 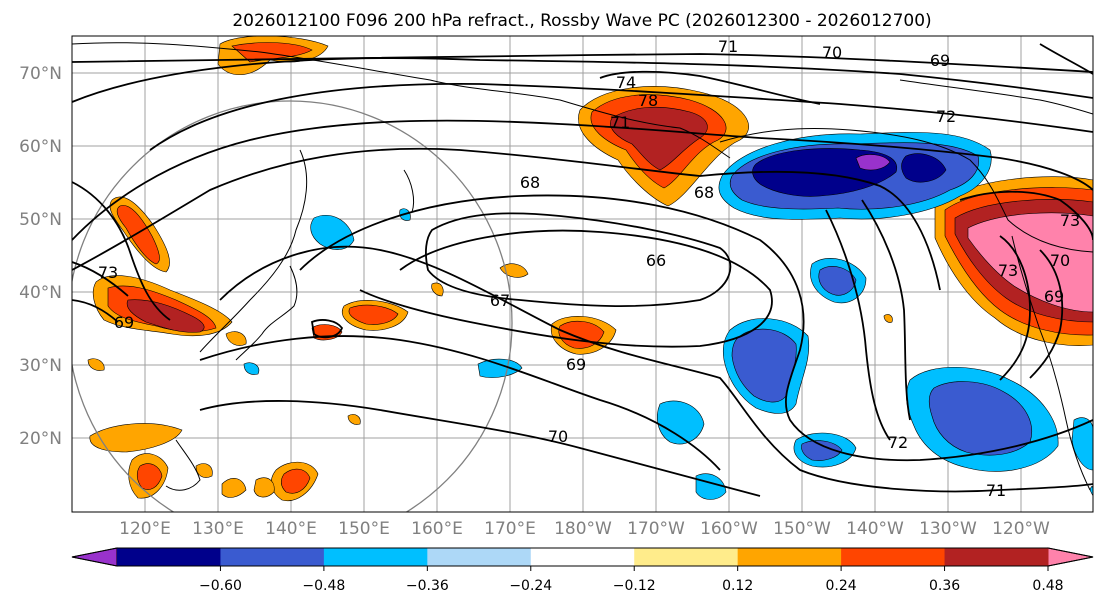 I want to click on colorbar-tick-label: −0.36, so click(x=427, y=586).